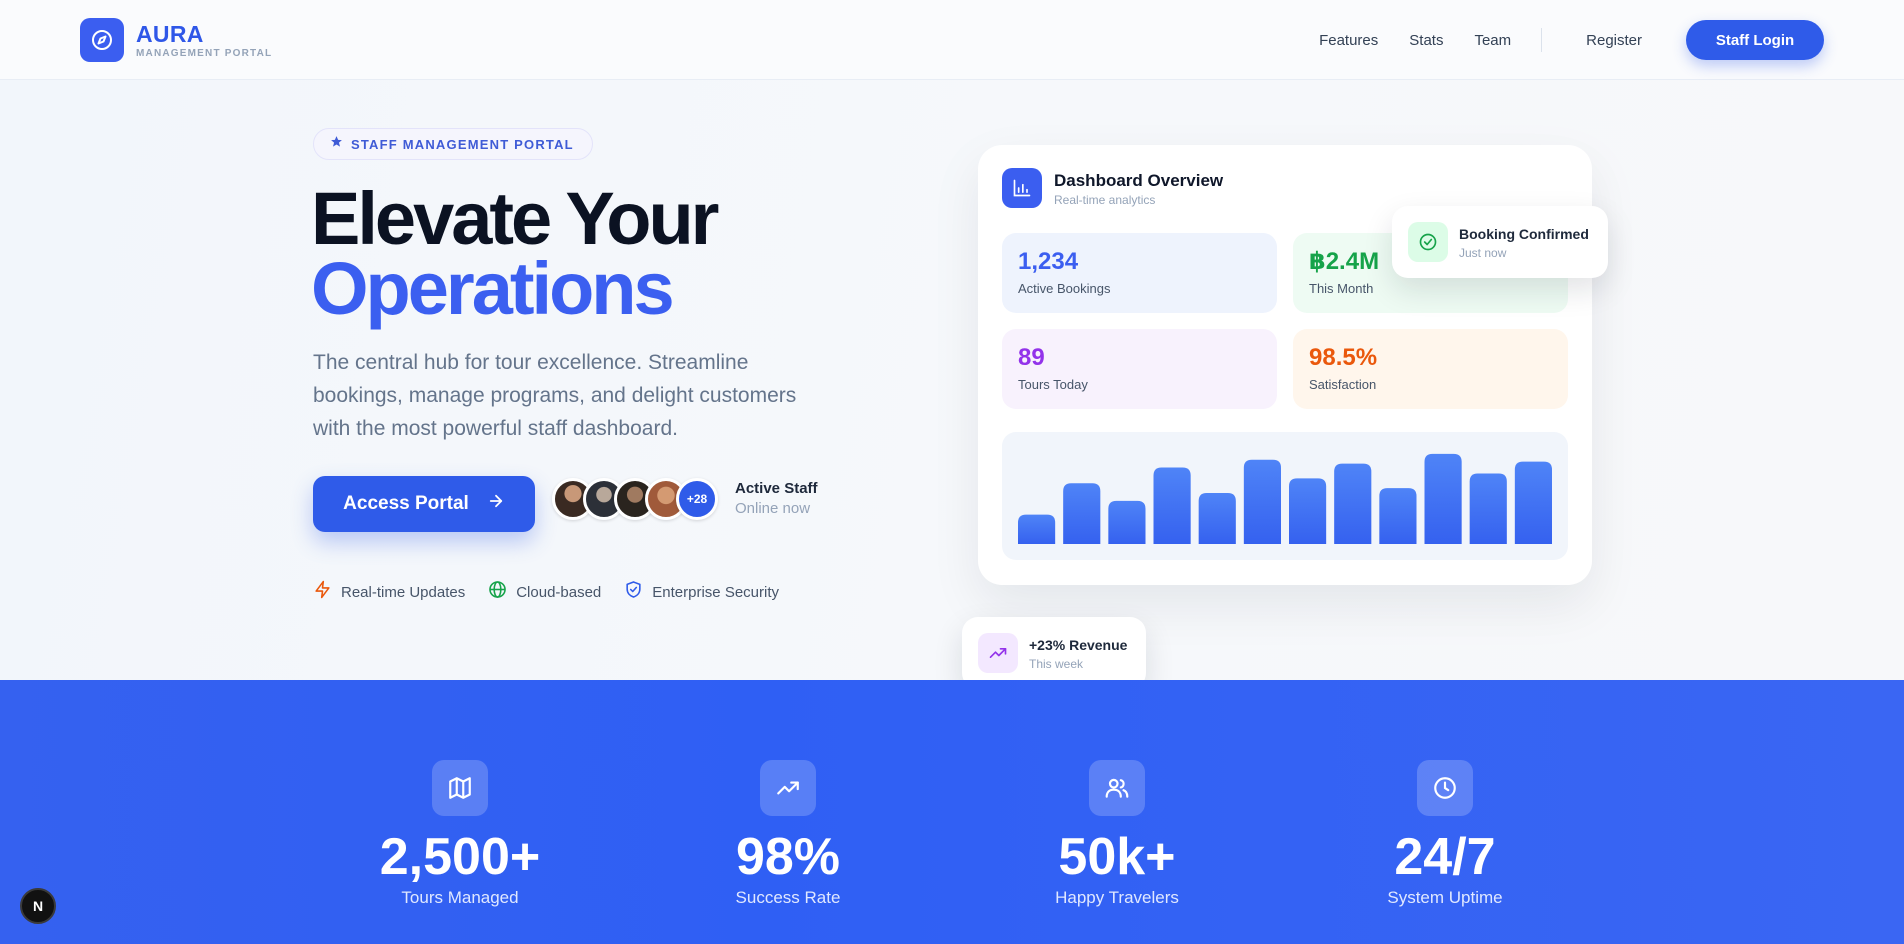  I want to click on stat-card-tours: 89 Tours Today, so click(1139, 369).